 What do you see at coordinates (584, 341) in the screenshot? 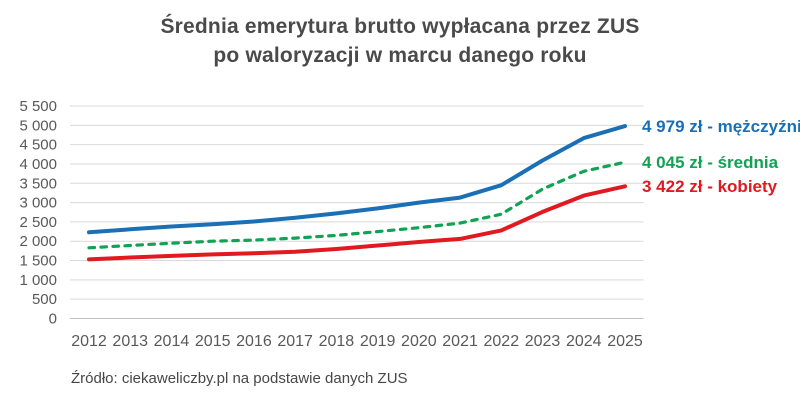
I see `x-axis-tick-label: 2024` at bounding box center [584, 341].